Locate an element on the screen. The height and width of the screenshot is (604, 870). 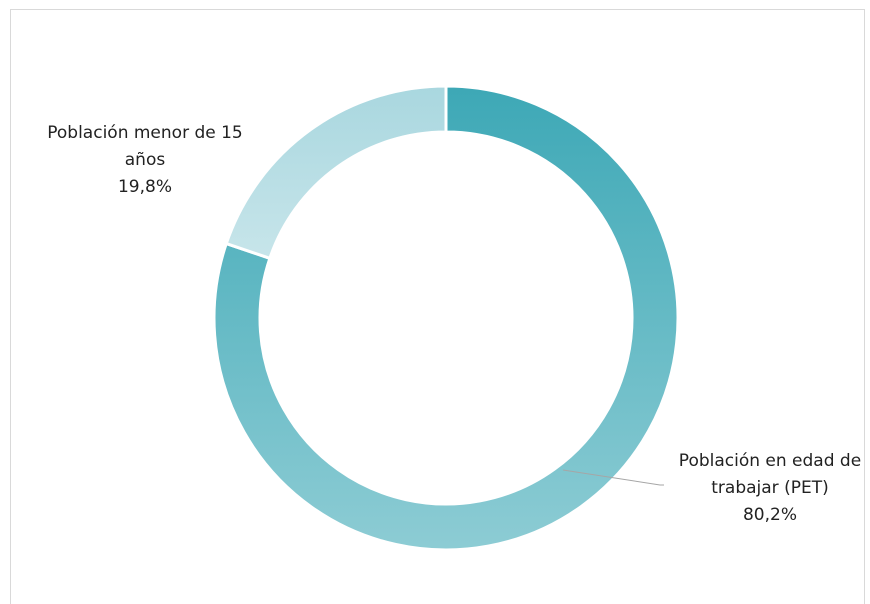
category-label: Población menor de 15 años is located at coordinates (145, 146).